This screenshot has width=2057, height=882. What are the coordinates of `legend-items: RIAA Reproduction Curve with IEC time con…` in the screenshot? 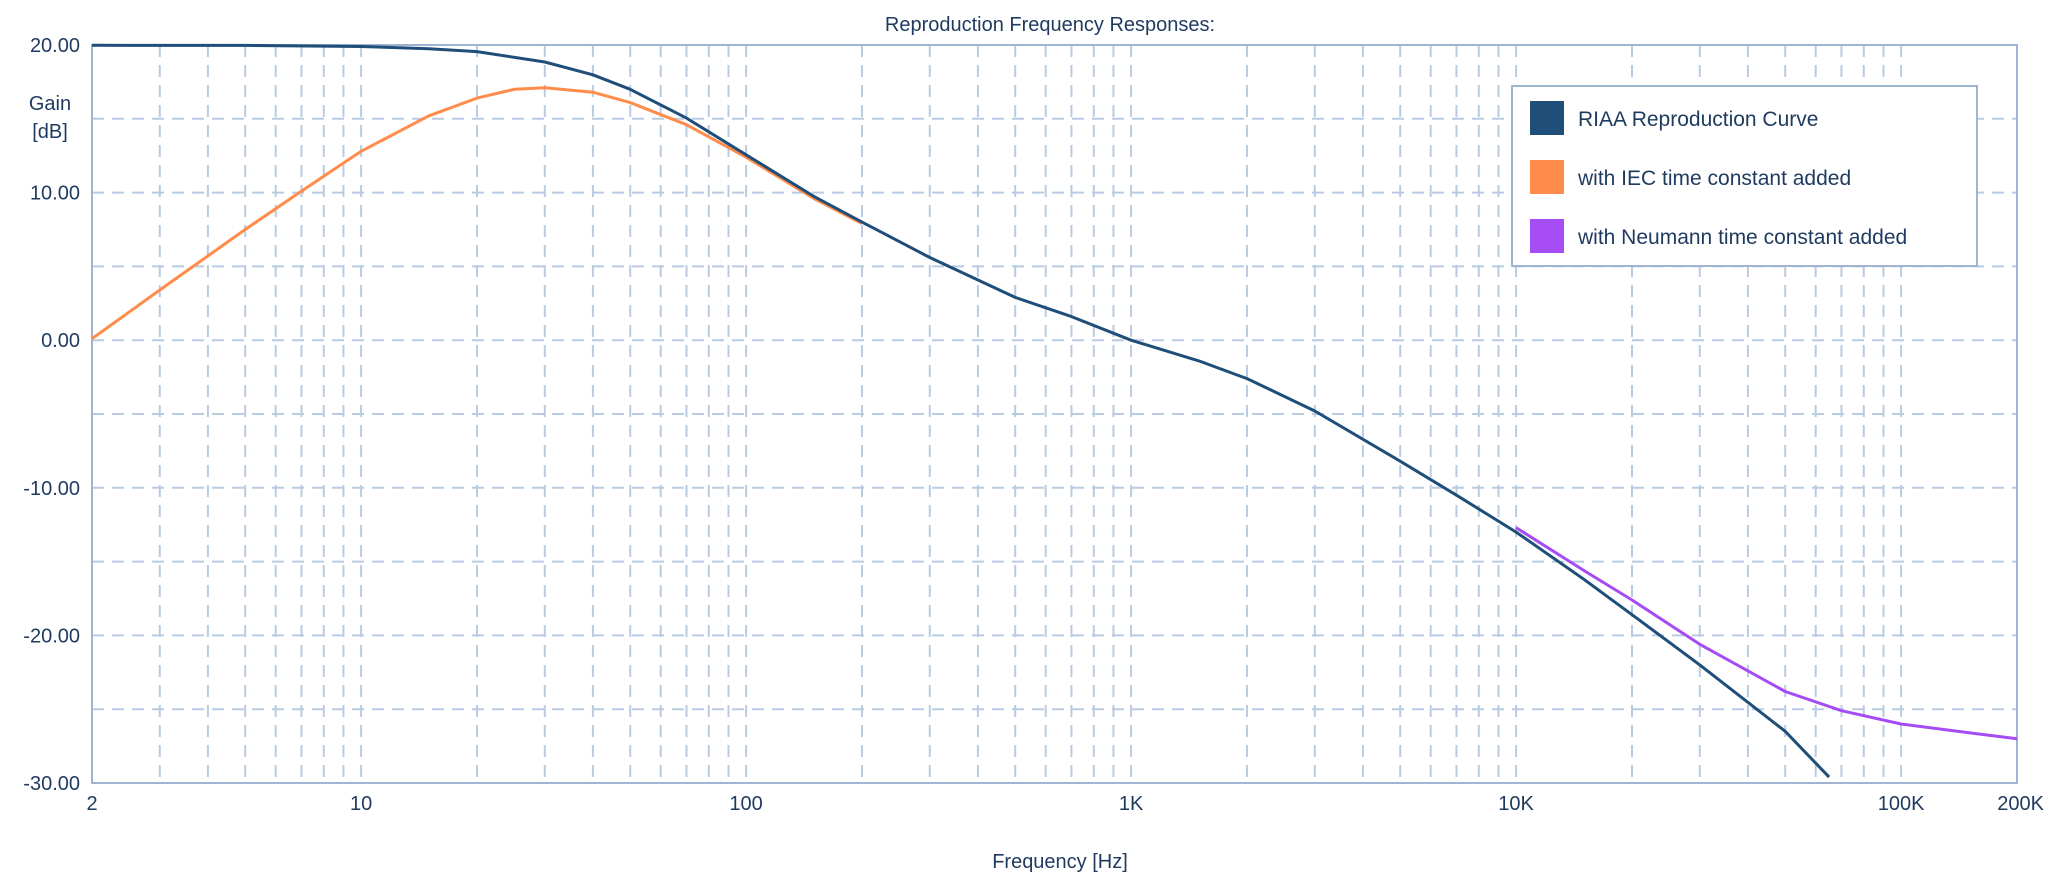 It's located at (1718, 177).